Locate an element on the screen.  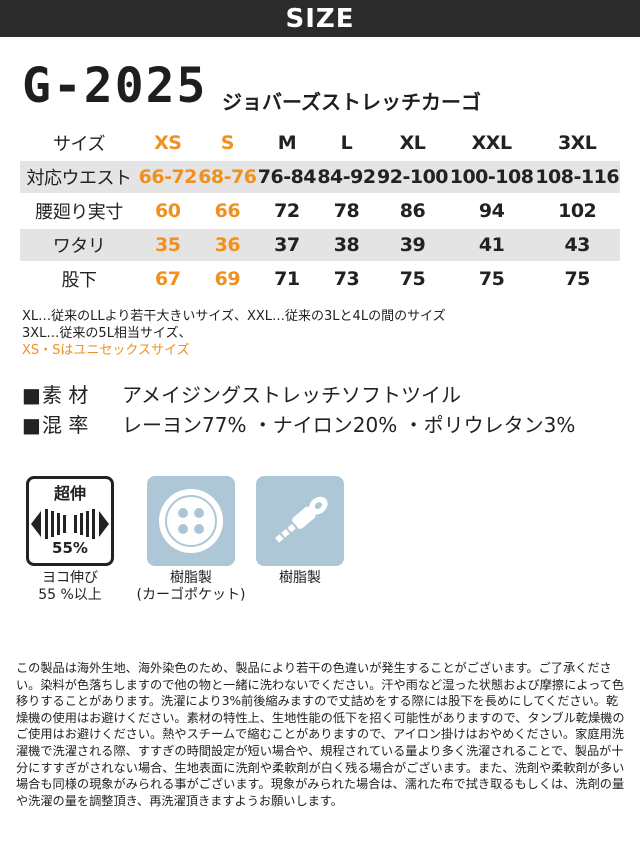
size-table-row: 腰廻り実寸 60 66 72 78 86 94 102 is located at coordinates (320, 211).